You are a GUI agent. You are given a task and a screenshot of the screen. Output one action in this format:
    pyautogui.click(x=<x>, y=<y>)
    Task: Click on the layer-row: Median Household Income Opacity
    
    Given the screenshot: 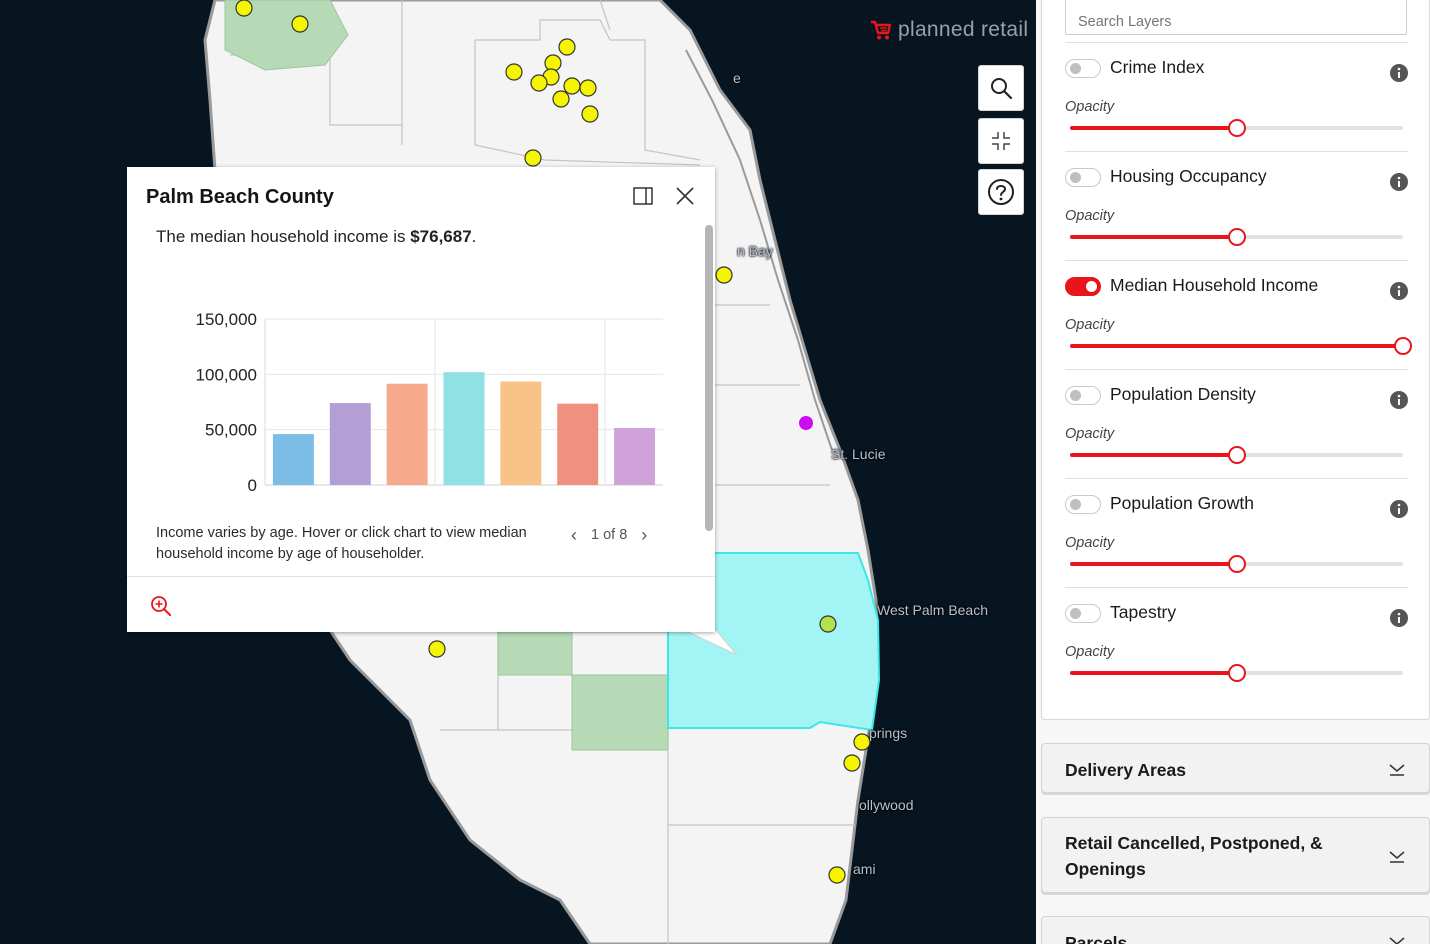 What is the action you would take?
    pyautogui.click(x=1238, y=314)
    